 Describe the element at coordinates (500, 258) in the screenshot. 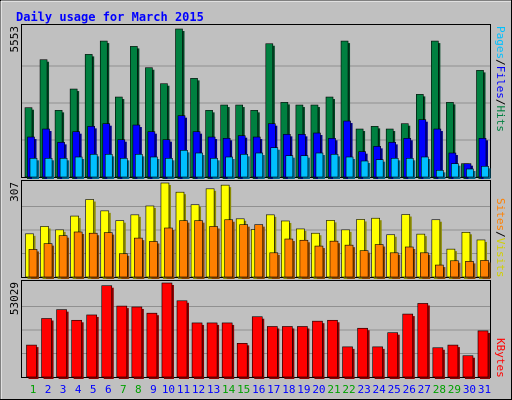

I see `legend-visits: Visits` at that location.